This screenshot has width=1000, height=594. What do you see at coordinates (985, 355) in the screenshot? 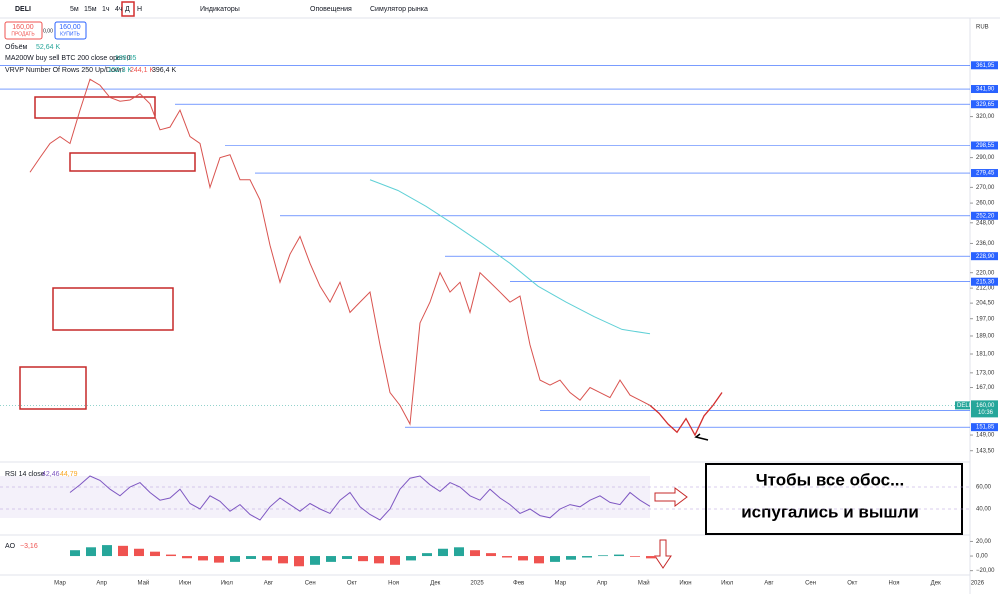
I see `y-tick-label: 181,00` at bounding box center [985, 355].